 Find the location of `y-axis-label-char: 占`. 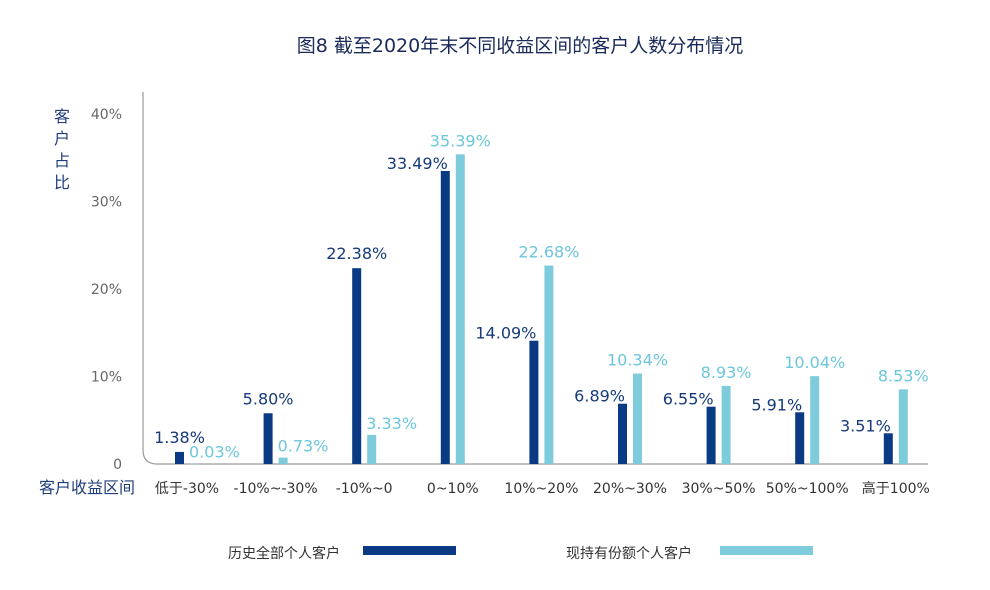

y-axis-label-char: 占 is located at coordinates (62, 160).